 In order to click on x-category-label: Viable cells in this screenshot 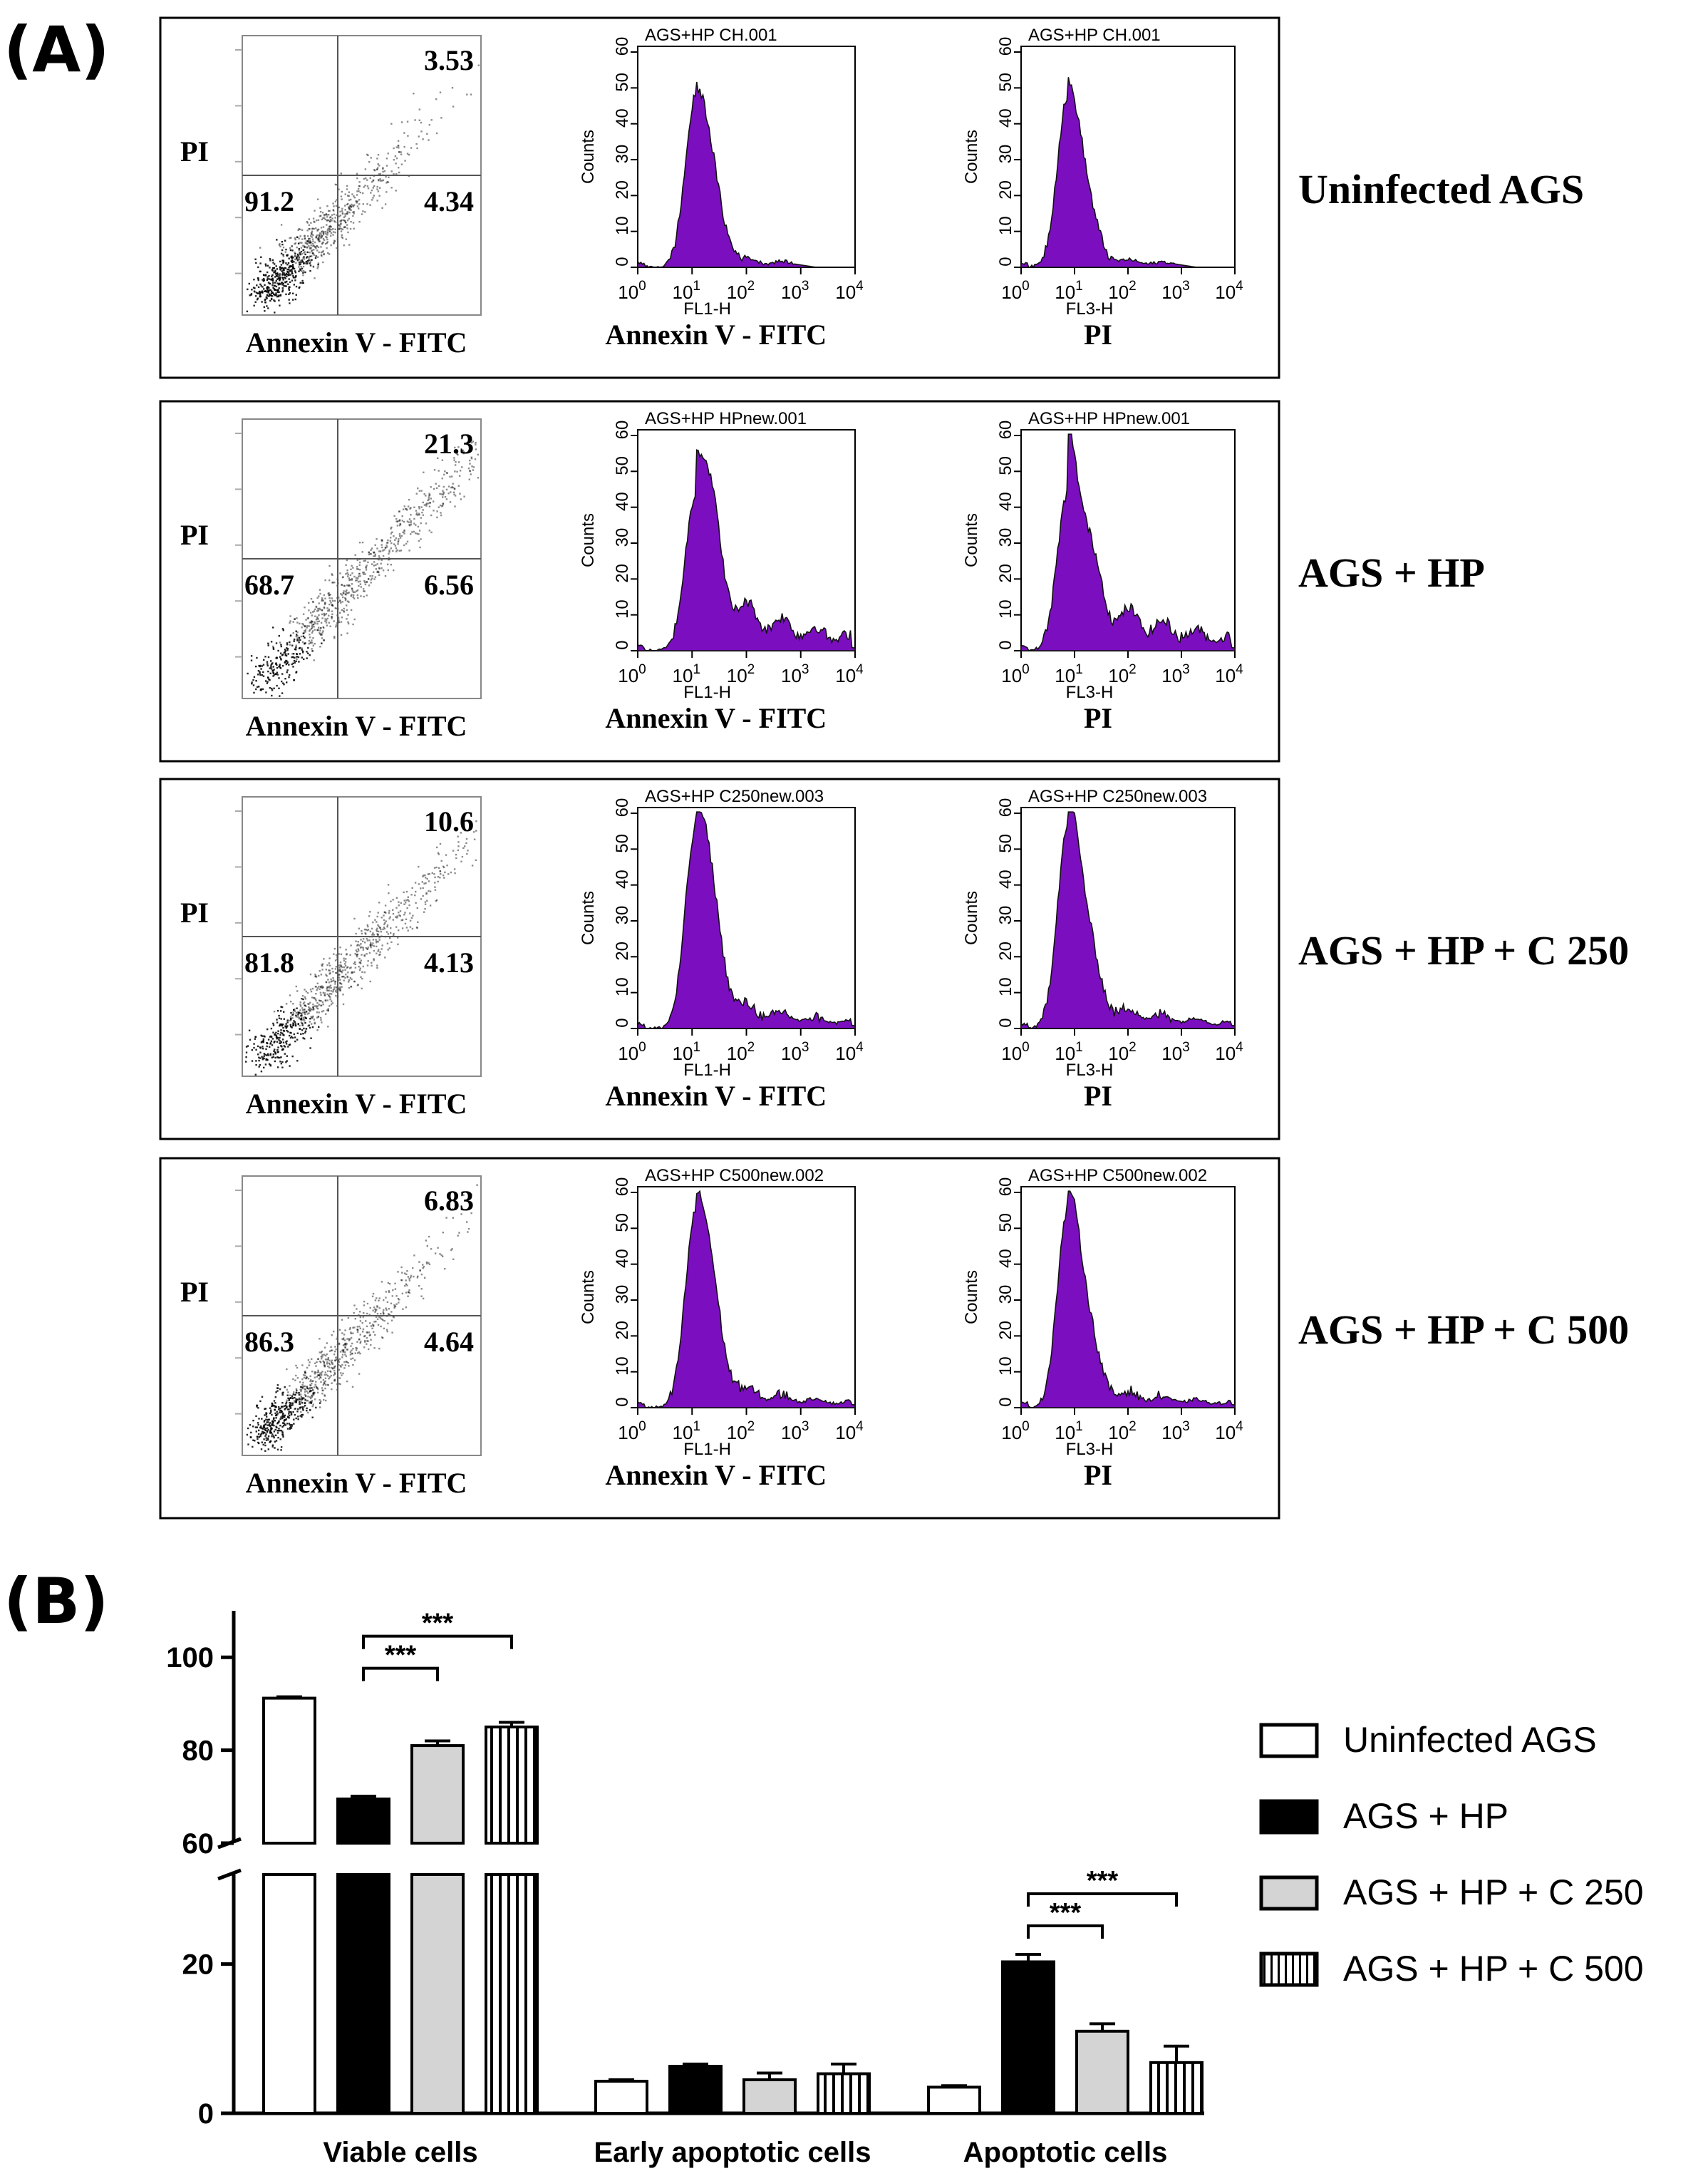, I will do `click(400, 2152)`.